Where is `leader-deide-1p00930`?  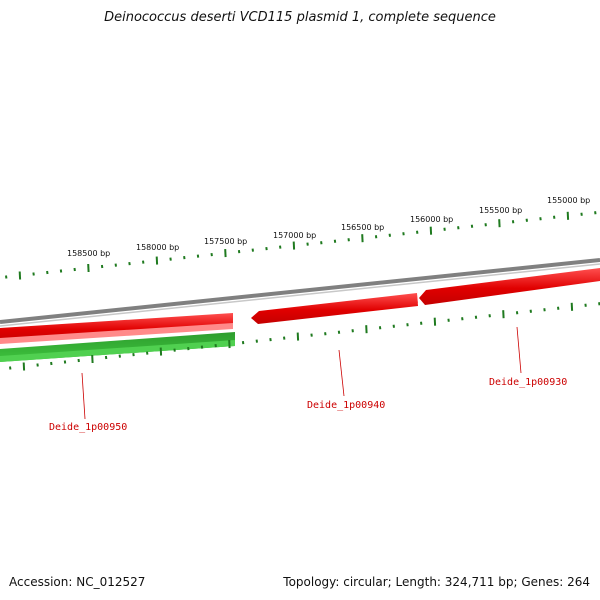
leader-deide-1p00930 is located at coordinates (519, 350).